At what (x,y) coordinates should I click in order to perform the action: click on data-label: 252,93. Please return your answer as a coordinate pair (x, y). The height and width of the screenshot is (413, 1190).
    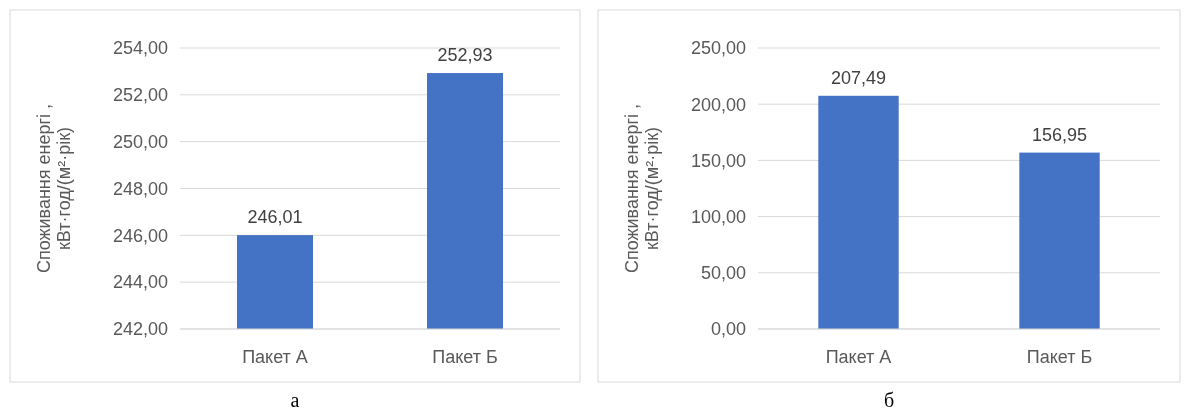
    Looking at the image, I should click on (465, 55).